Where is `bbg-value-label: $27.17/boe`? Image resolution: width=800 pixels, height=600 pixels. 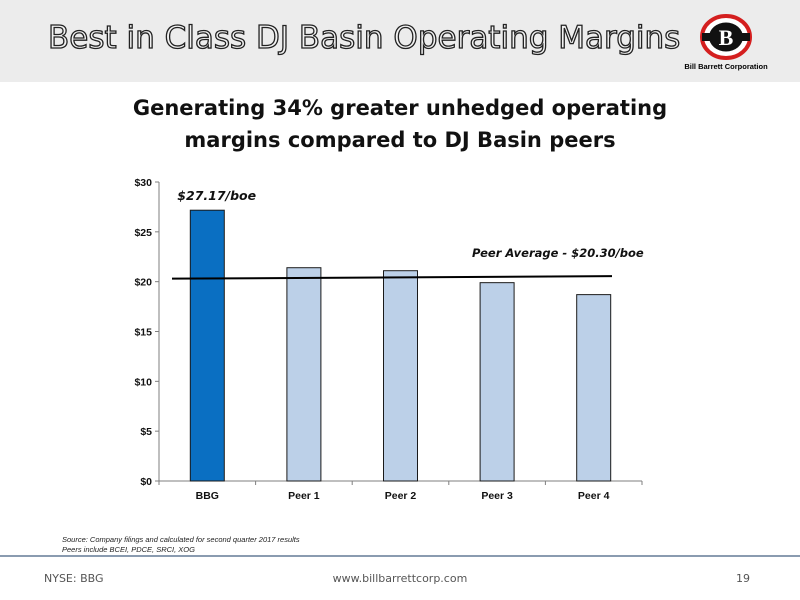 bbg-value-label: $27.17/boe is located at coordinates (216, 195).